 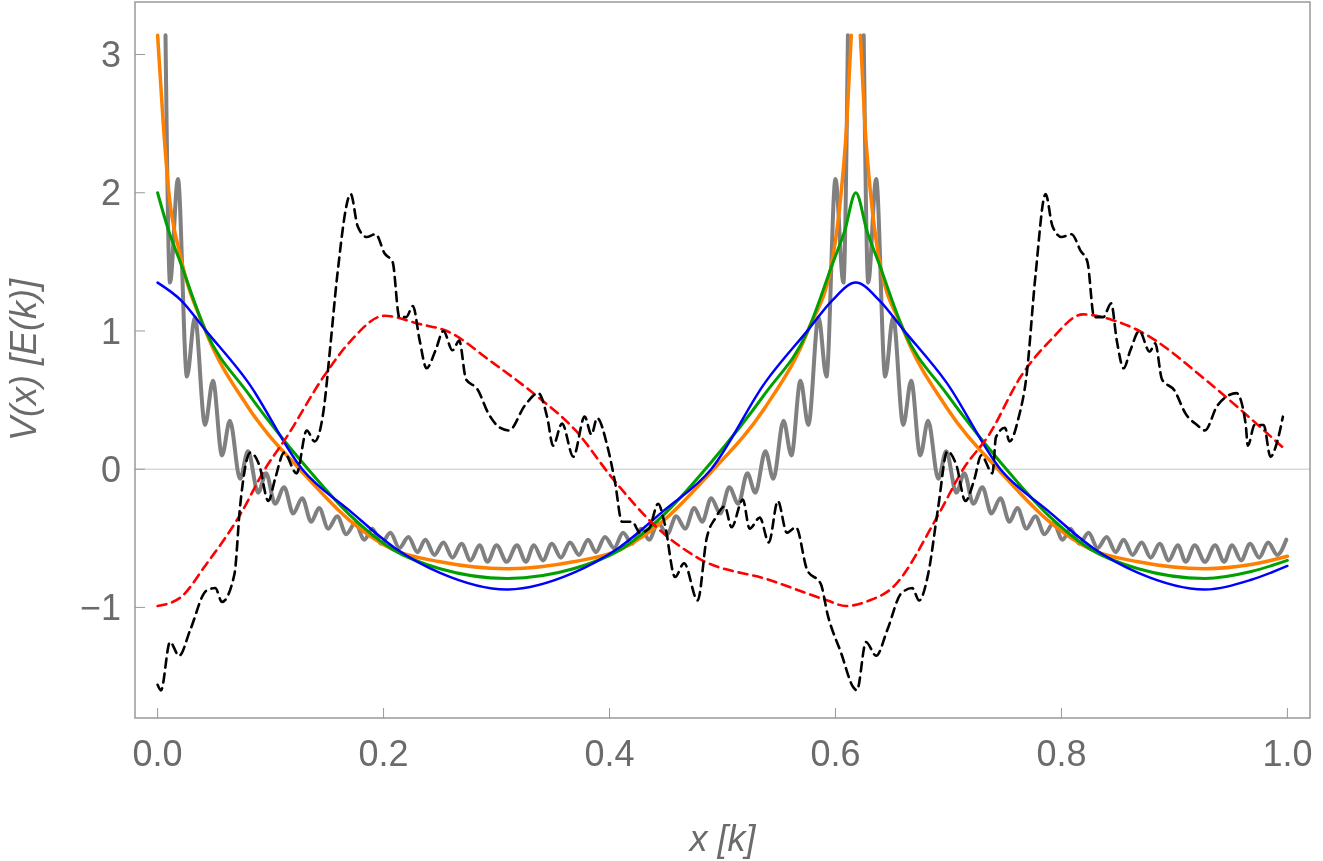 What do you see at coordinates (609, 753) in the screenshot?
I see `x-tick-label: 0.4` at bounding box center [609, 753].